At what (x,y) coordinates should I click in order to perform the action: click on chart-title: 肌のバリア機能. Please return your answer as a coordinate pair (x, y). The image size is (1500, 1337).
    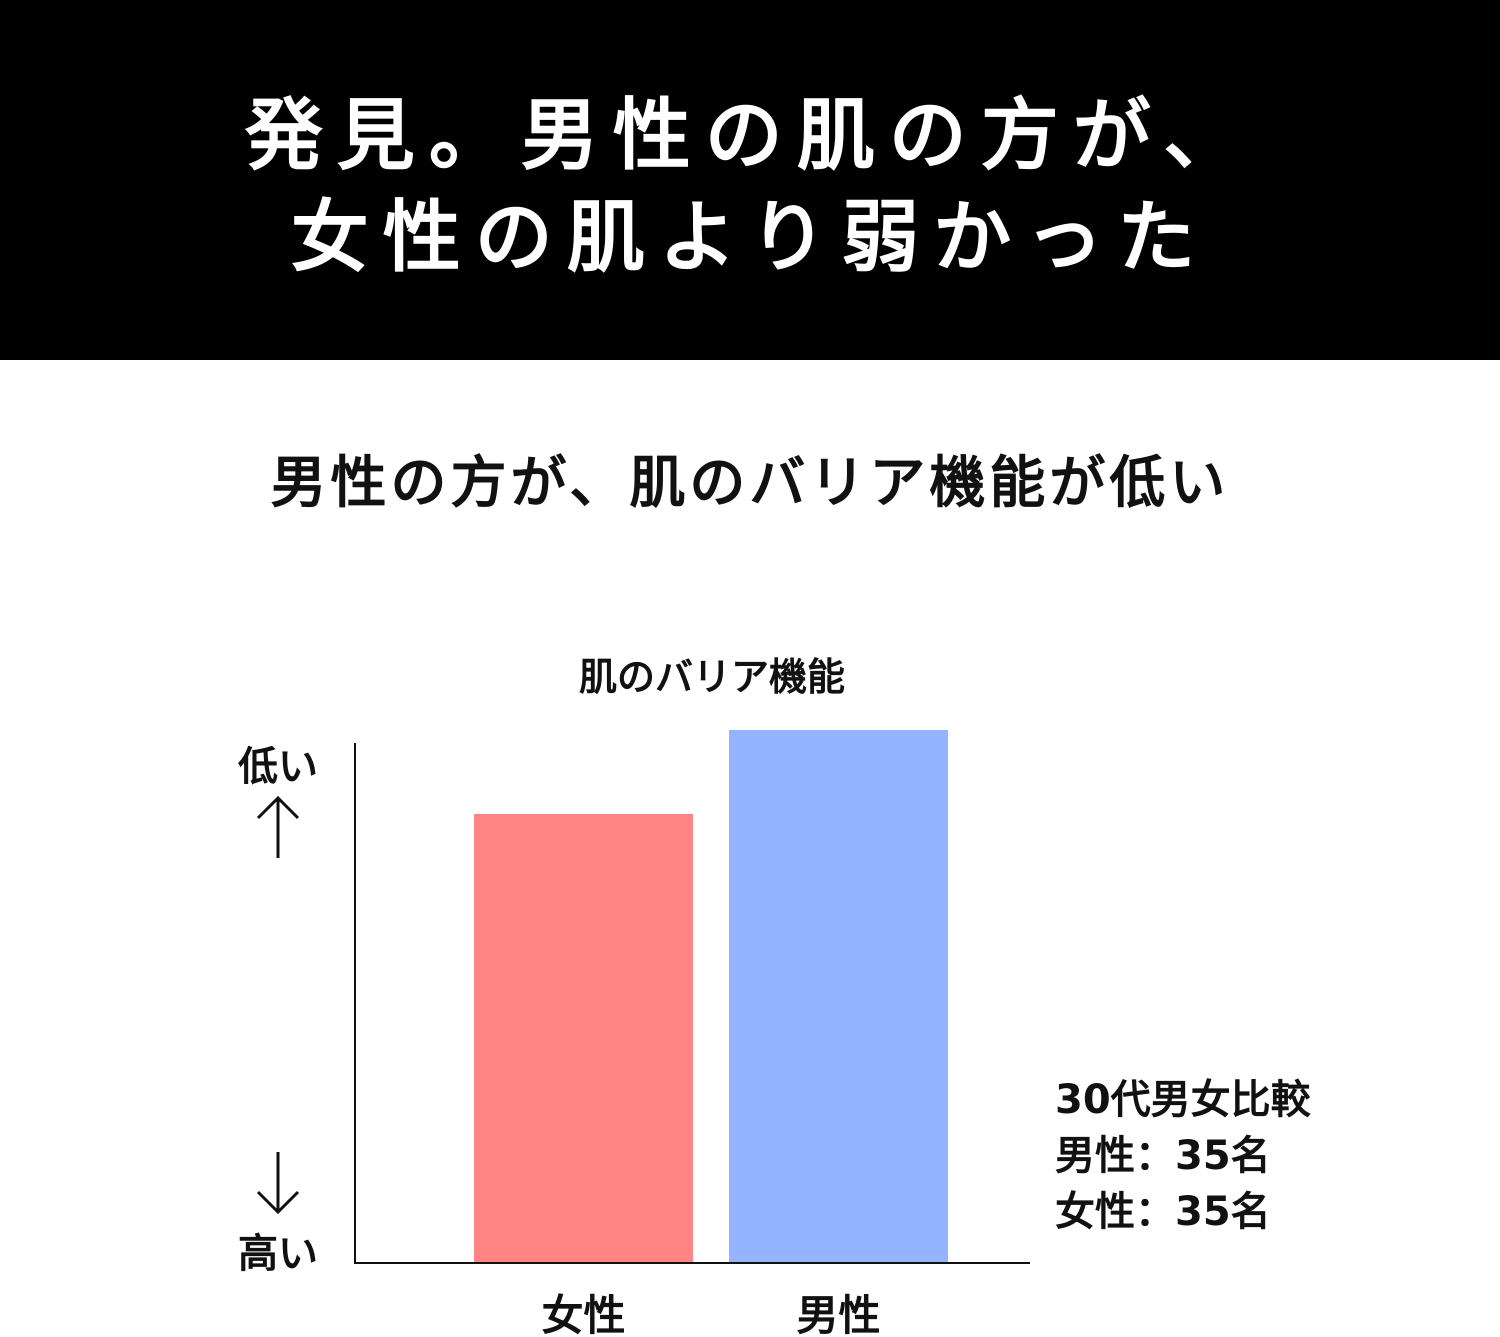
    Looking at the image, I should click on (712, 677).